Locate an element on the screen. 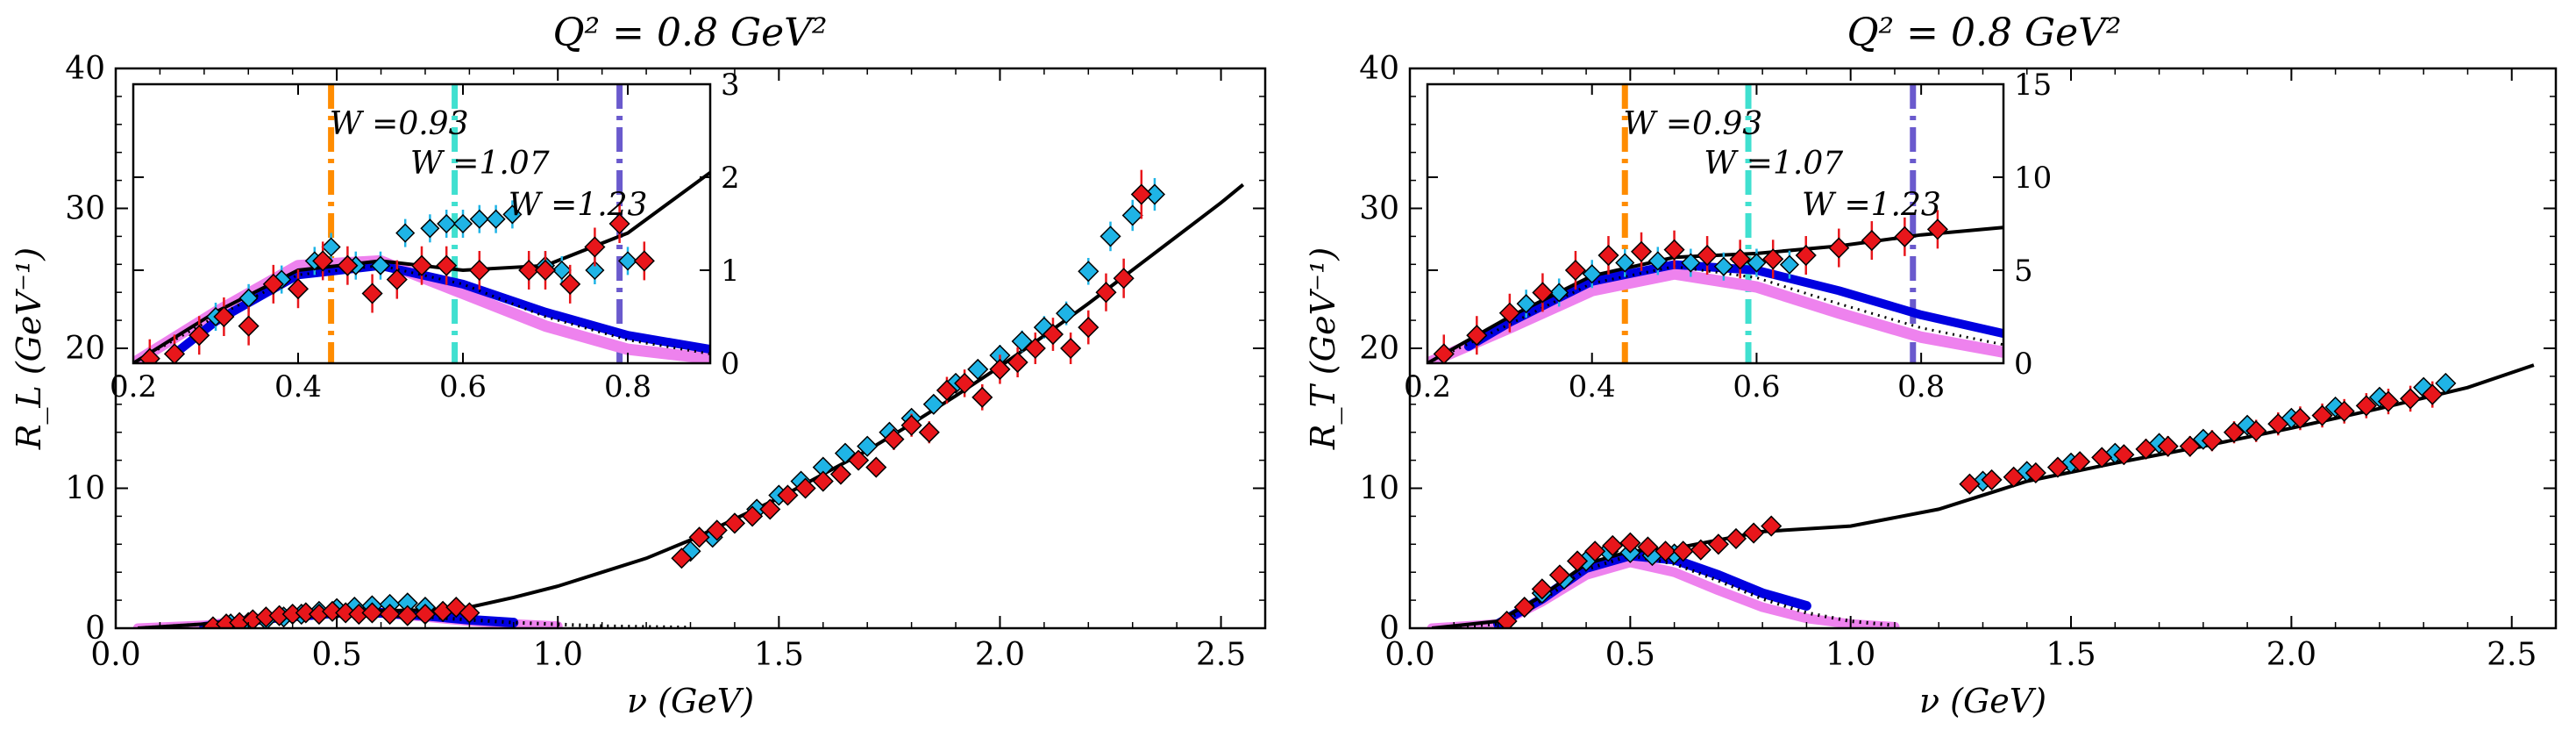 This screenshot has height=737, width=2576. w-label: W =0.93 is located at coordinates (1692, 124).